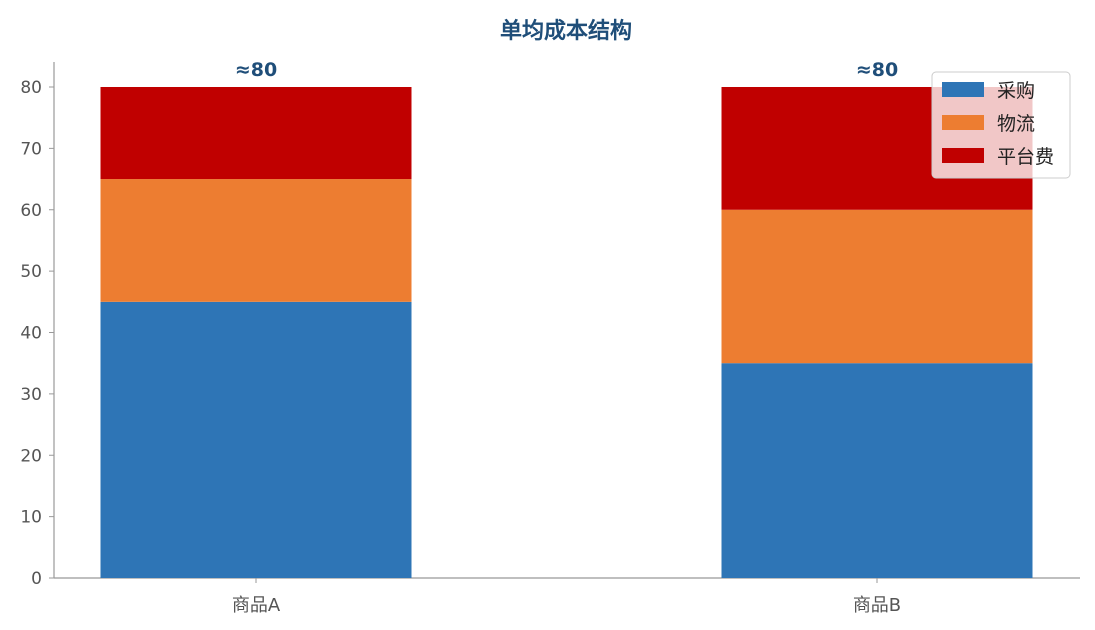 This screenshot has width=1095, height=630. I want to click on y-tick-label: 70, so click(31, 149).